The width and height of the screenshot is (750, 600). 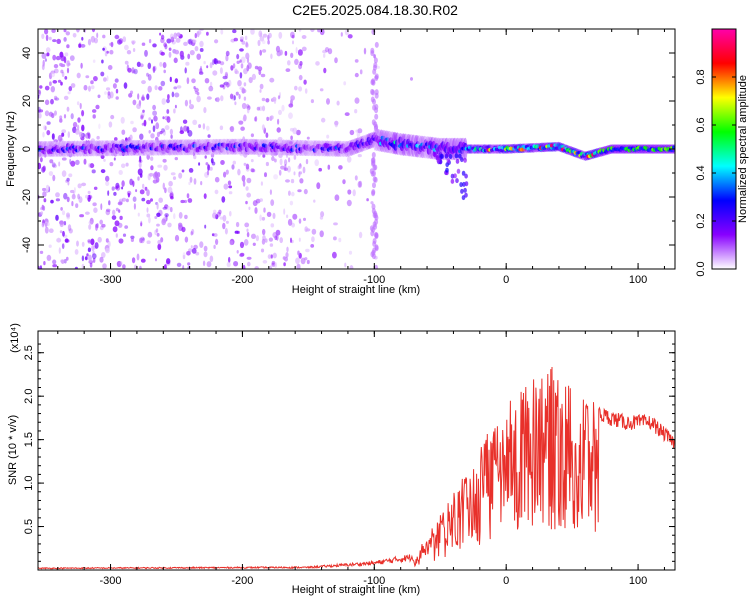 I want to click on colorbar-tick-label: 0.4, so click(x=701, y=172).